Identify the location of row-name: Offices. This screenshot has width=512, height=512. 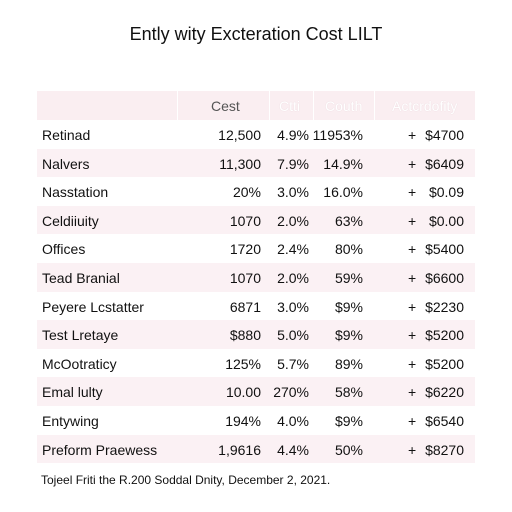
(64, 249).